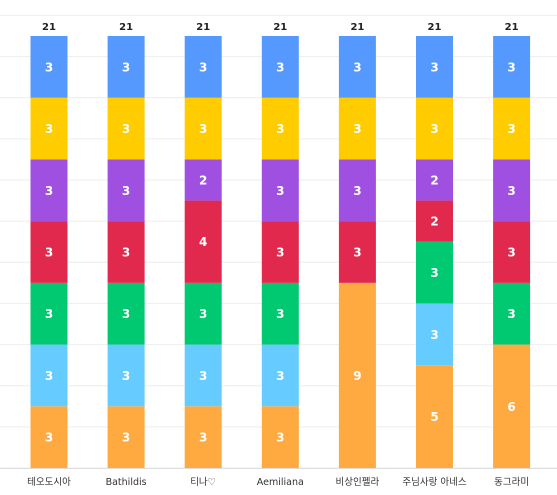 The width and height of the screenshot is (557, 495). Describe the element at coordinates (434, 417) in the screenshot. I see `segment-value-label: 5` at that location.